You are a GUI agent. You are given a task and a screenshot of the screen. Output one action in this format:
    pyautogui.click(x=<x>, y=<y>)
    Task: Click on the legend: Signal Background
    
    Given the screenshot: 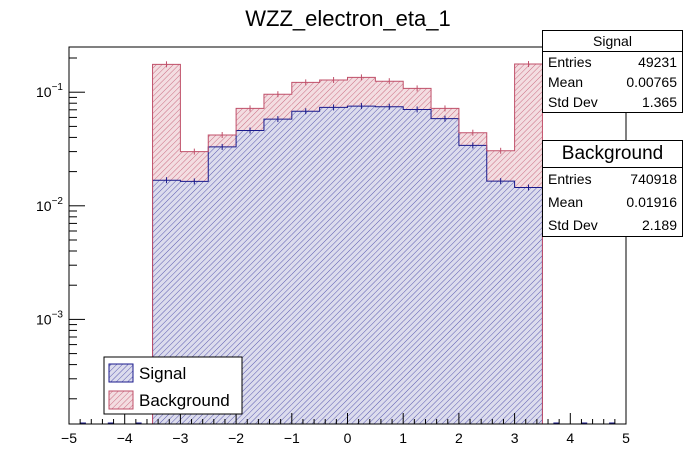 What is the action you would take?
    pyautogui.click(x=173, y=385)
    